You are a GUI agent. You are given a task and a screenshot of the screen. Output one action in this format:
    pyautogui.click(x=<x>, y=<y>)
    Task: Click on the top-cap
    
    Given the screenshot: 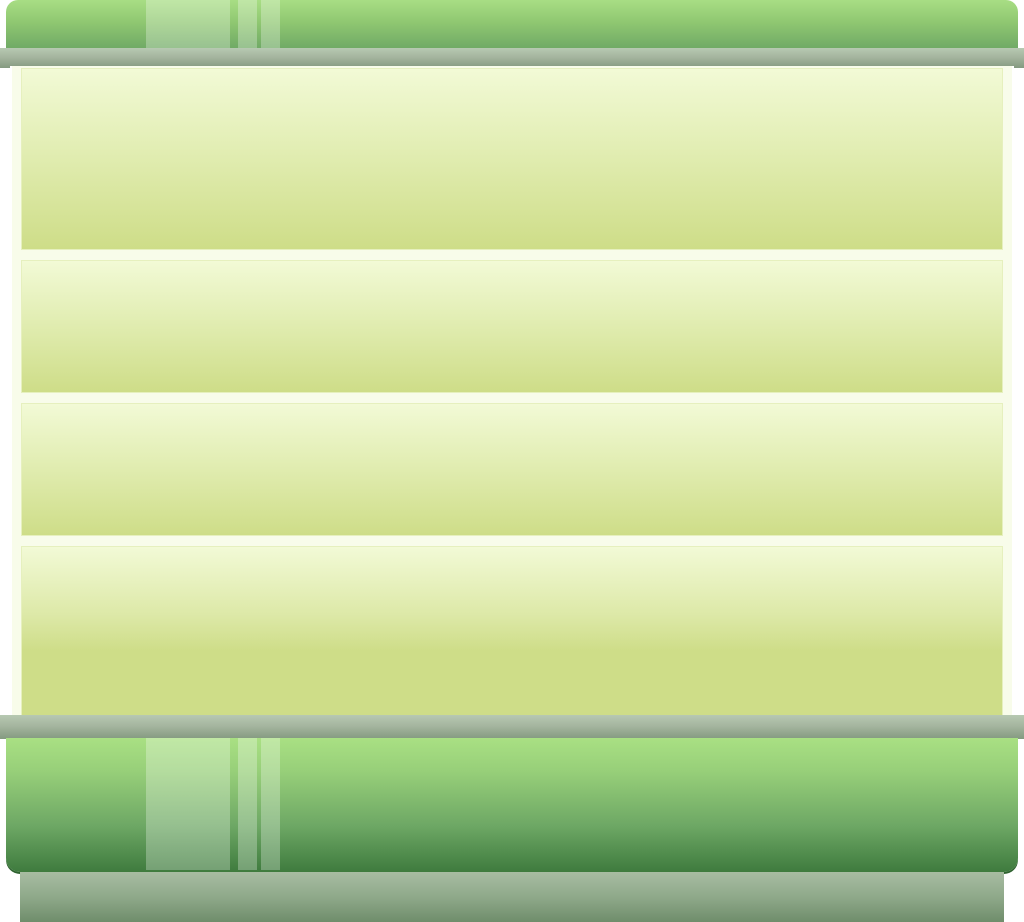 What is the action you would take?
    pyautogui.click(x=512, y=25)
    